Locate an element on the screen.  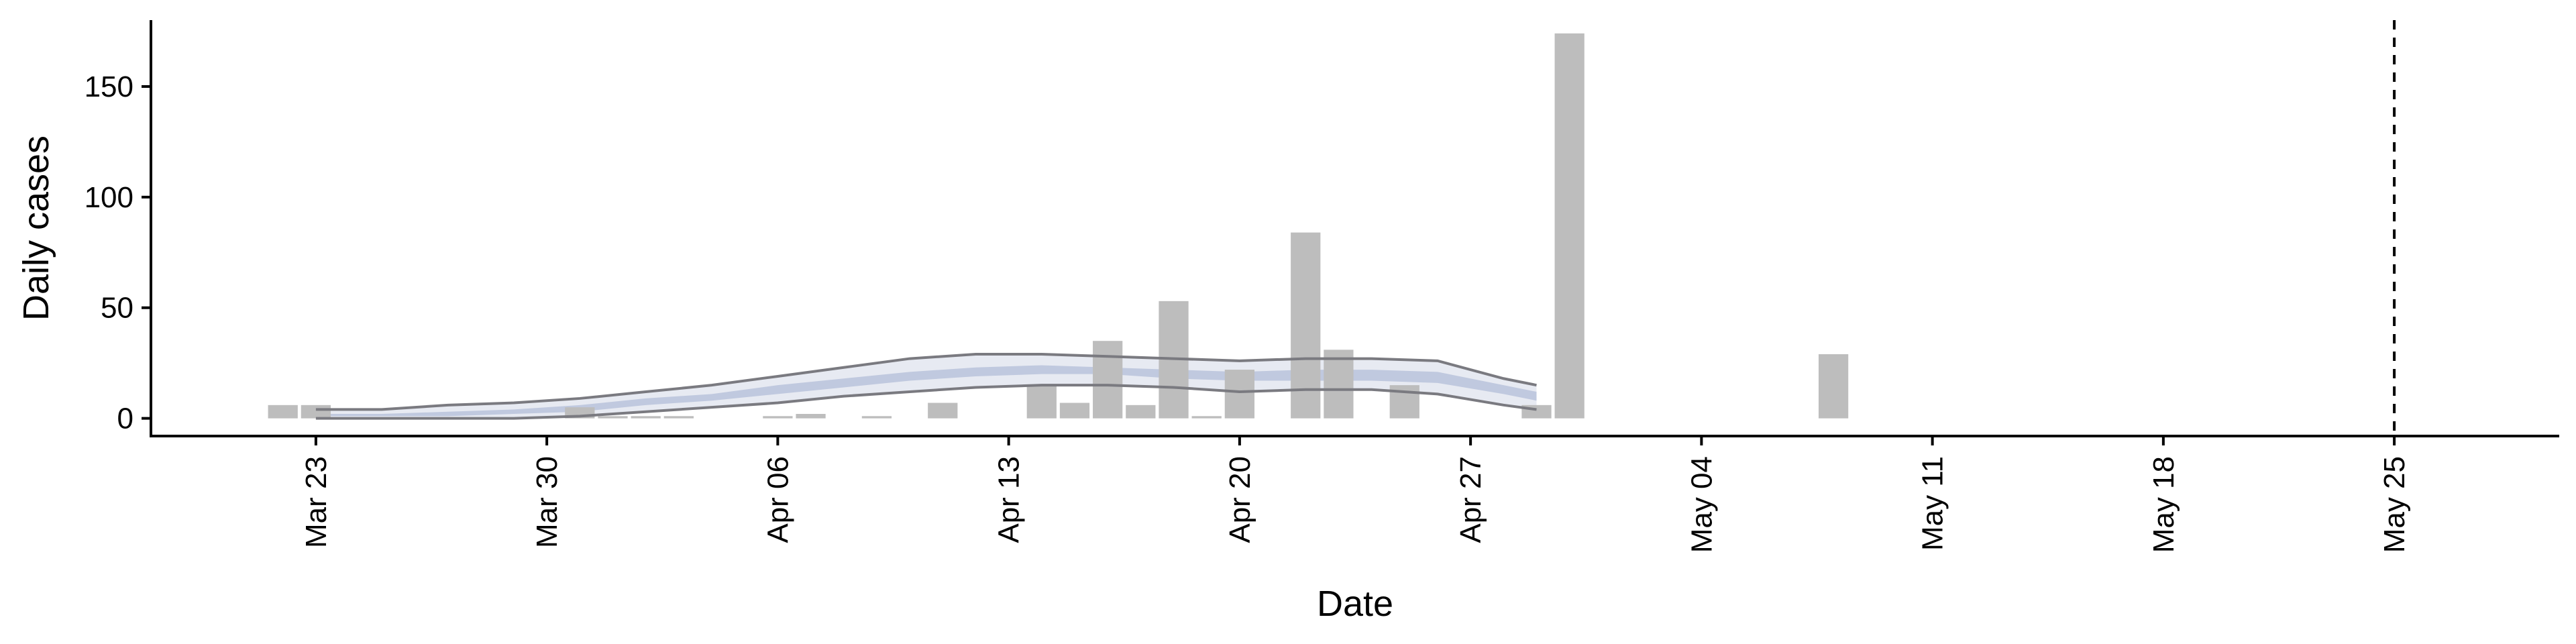
y-tick-label: 50 is located at coordinates (117, 308).